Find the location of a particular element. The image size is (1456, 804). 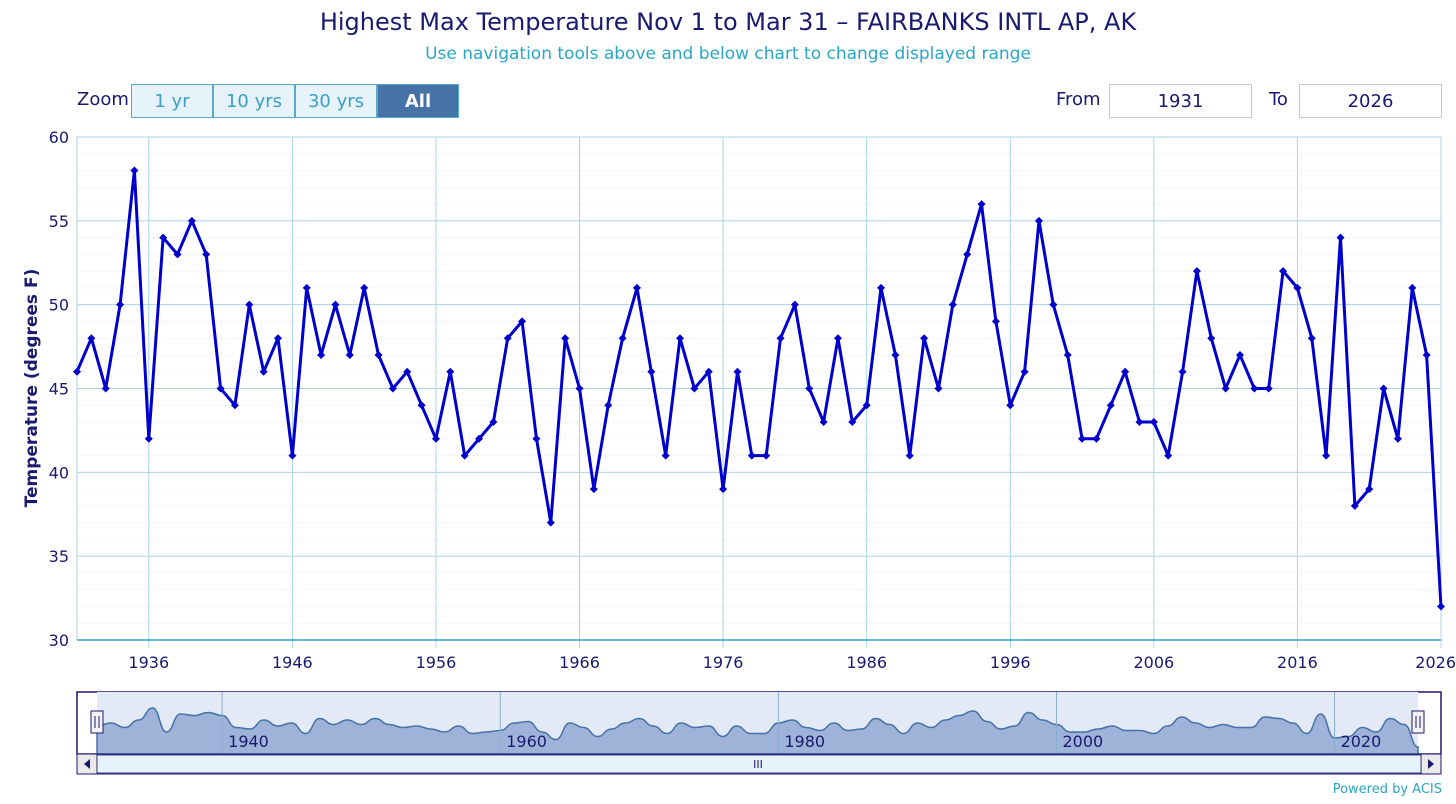

x-tick-label: 1966 is located at coordinates (579, 662).